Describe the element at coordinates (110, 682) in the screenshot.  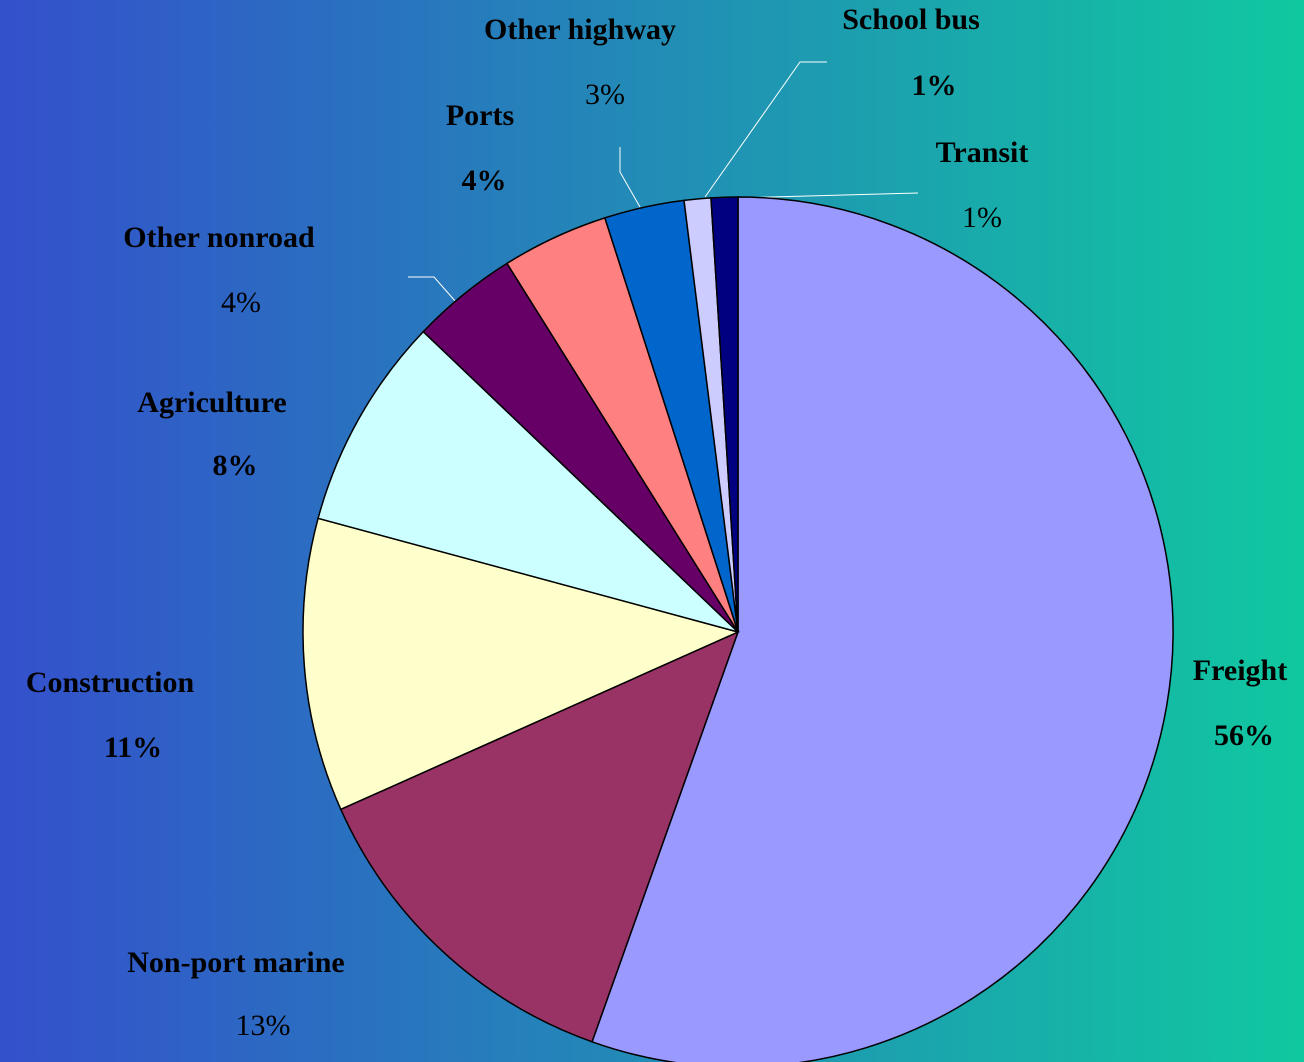
I see `slice-label: Construction` at that location.